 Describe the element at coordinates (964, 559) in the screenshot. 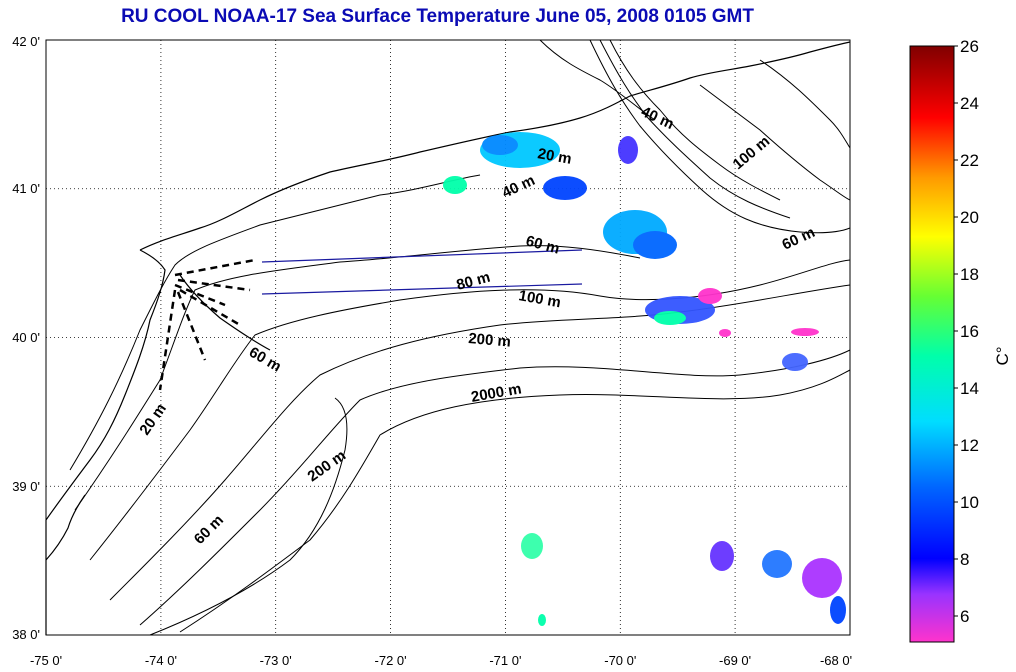

I see `colorbar-tick: 8` at that location.